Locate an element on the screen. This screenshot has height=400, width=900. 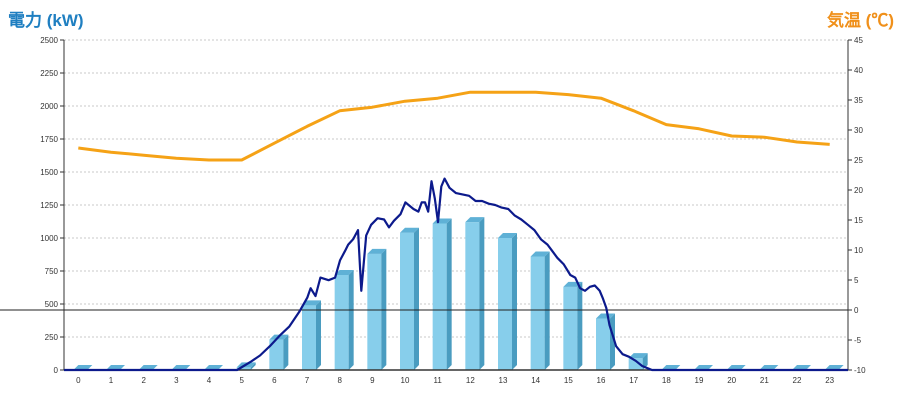
x-tick-label: 21 is located at coordinates (764, 380).